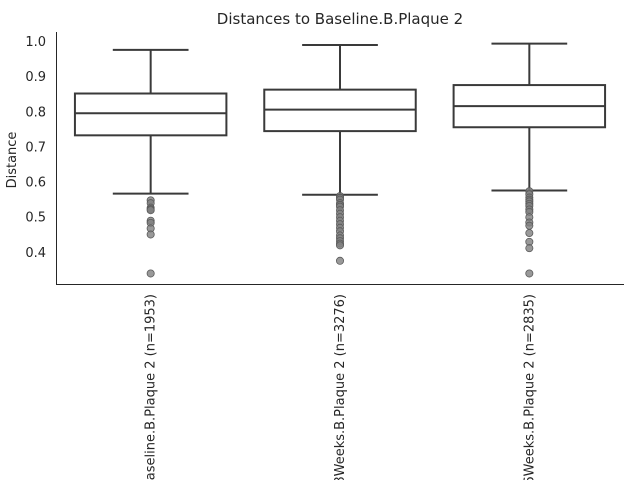 The width and height of the screenshot is (640, 480). I want to click on x-tick-label: 8Weeks.B.Plaque 2 (n=3276), so click(340, 387).